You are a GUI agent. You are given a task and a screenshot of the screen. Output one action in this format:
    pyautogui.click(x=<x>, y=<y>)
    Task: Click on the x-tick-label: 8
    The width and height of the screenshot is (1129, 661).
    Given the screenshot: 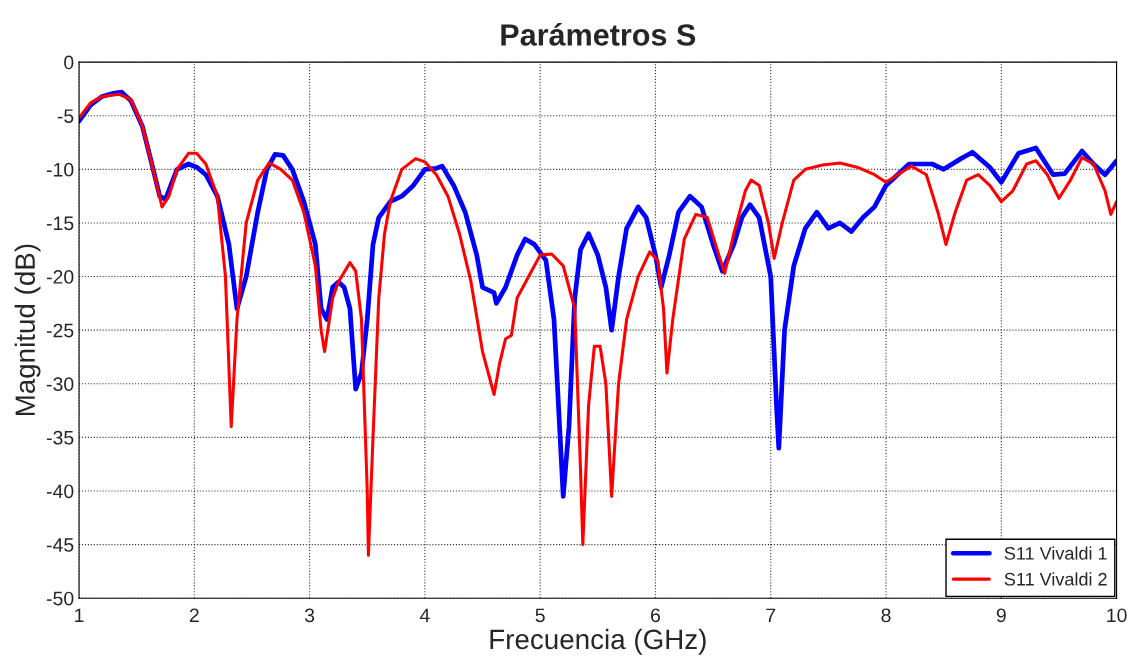 What is the action you would take?
    pyautogui.click(x=886, y=615)
    